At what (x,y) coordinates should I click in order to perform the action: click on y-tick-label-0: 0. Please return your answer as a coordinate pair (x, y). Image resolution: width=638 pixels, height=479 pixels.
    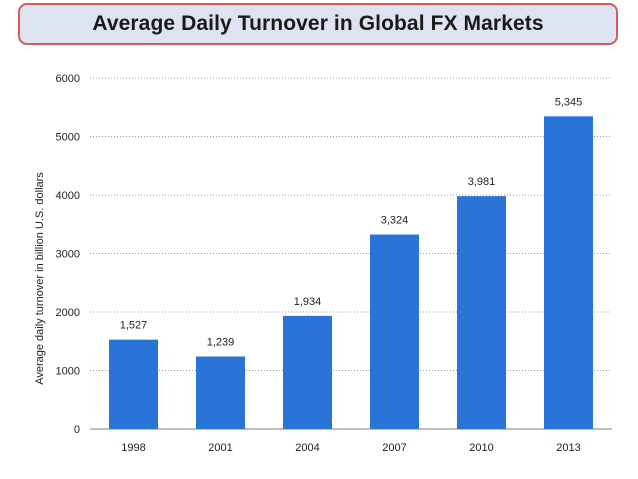
    Looking at the image, I should click on (77, 430).